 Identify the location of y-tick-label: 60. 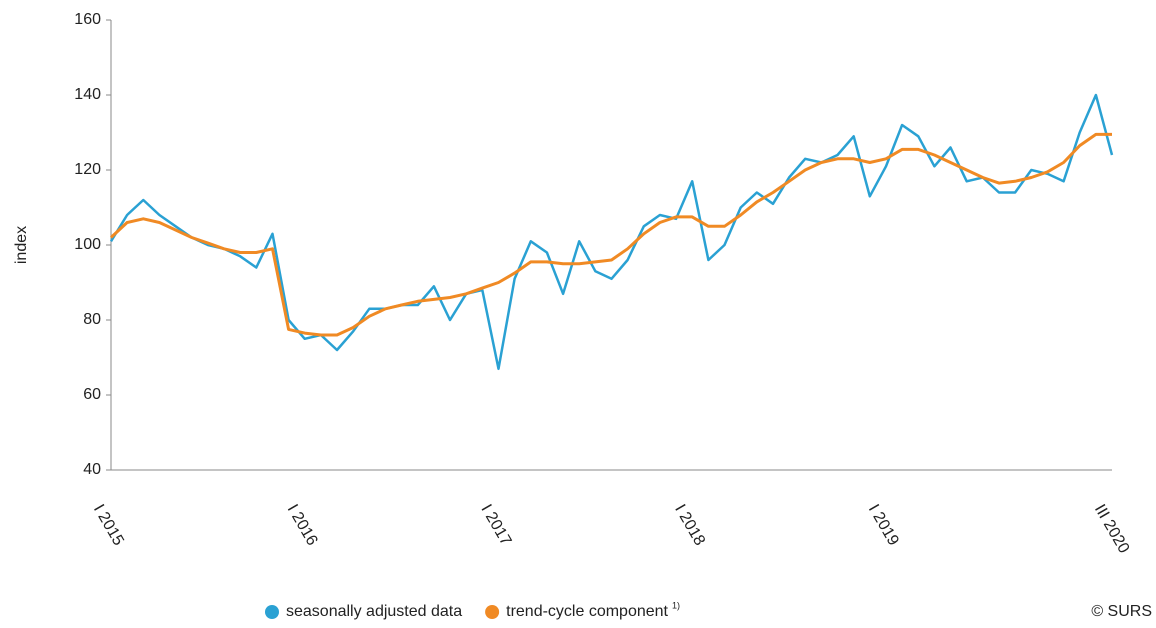
(92, 394).